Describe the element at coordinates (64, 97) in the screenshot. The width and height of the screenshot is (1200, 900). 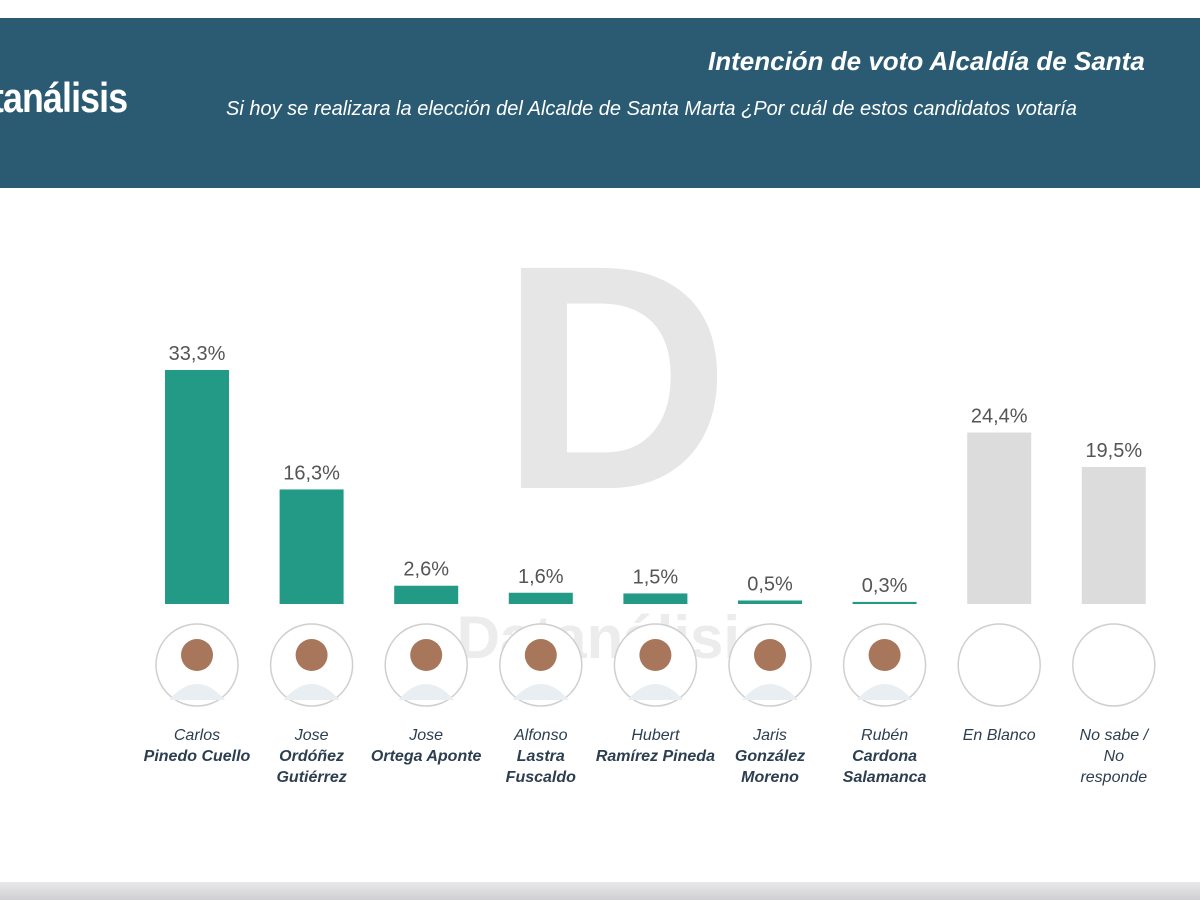
I see `logo: tanálisis` at that location.